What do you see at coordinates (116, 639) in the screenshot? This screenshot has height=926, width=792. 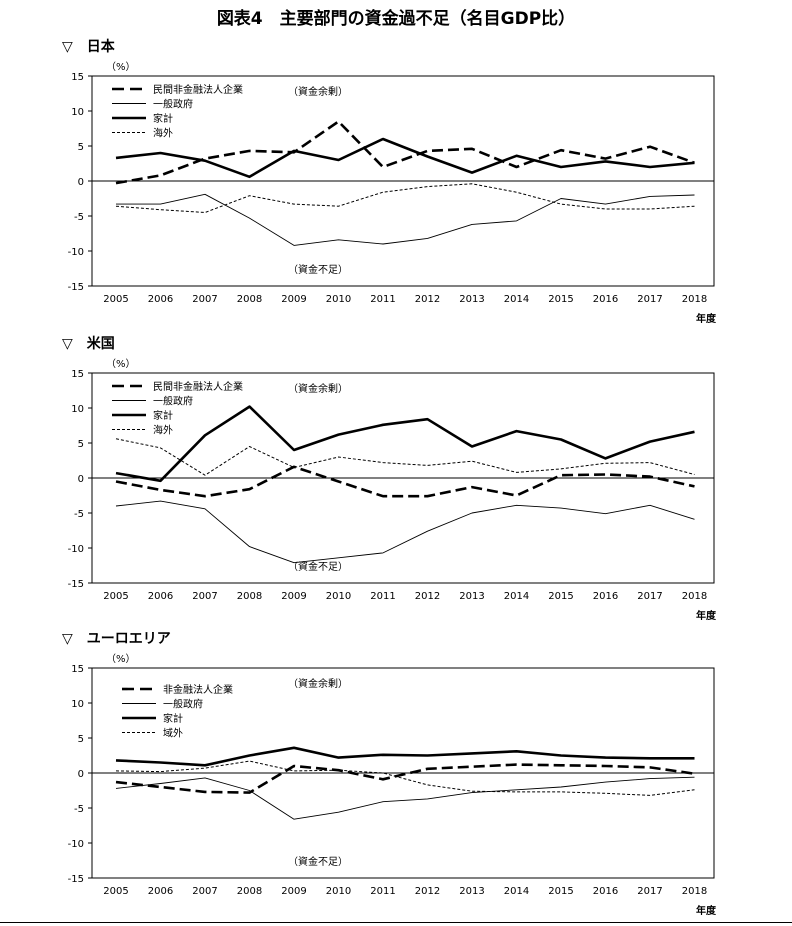 I see `section-title-euro: ▽ ユーロエリア` at bounding box center [116, 639].